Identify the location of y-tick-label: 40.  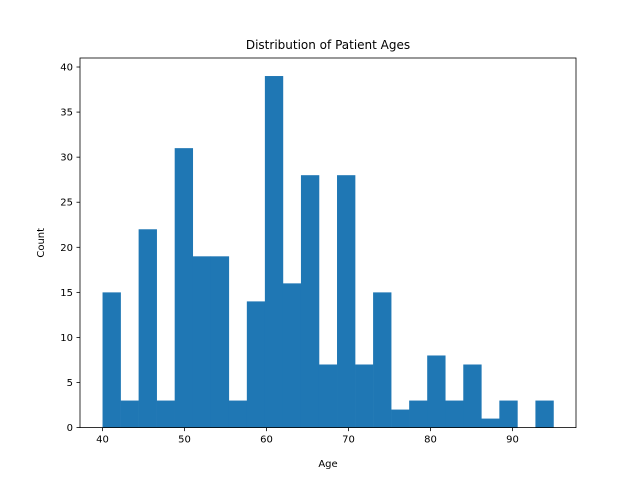
(66, 68).